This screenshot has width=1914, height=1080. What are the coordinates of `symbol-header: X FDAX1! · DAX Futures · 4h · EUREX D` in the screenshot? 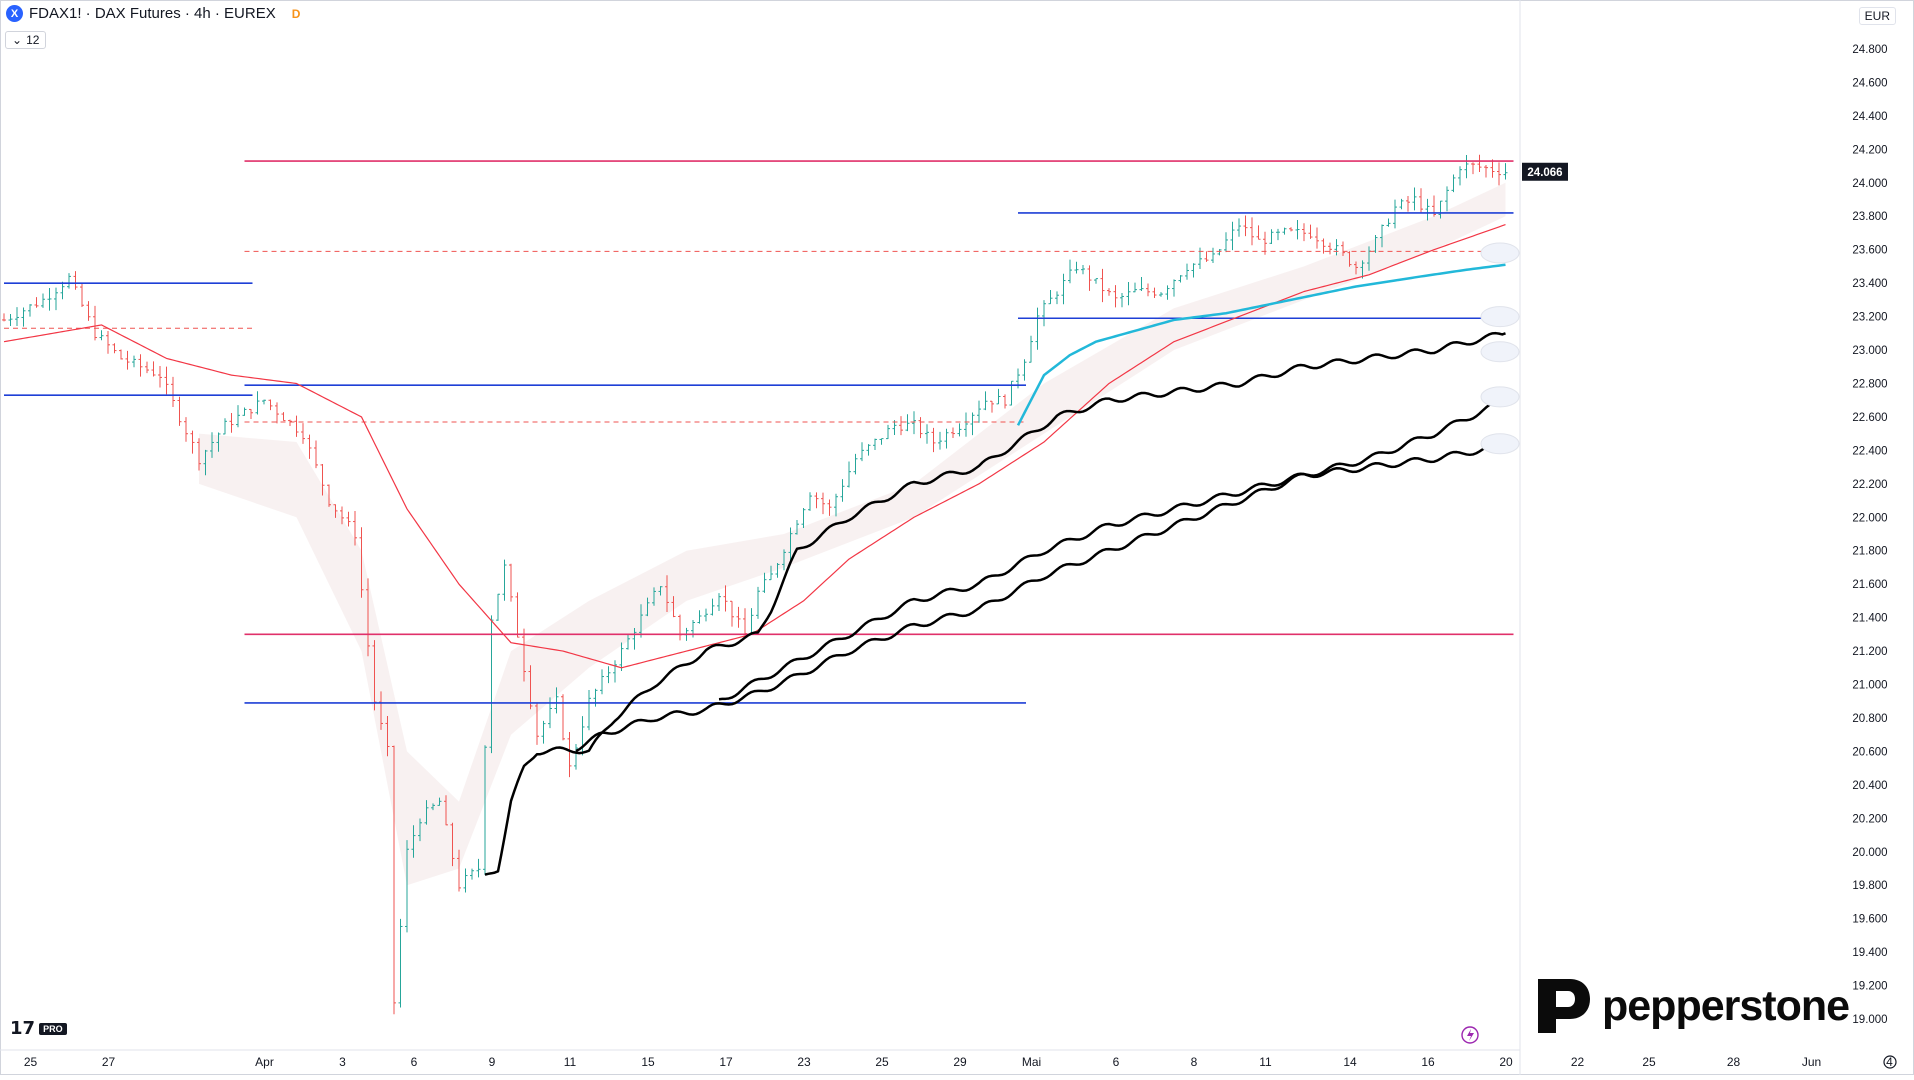 It's located at (153, 13).